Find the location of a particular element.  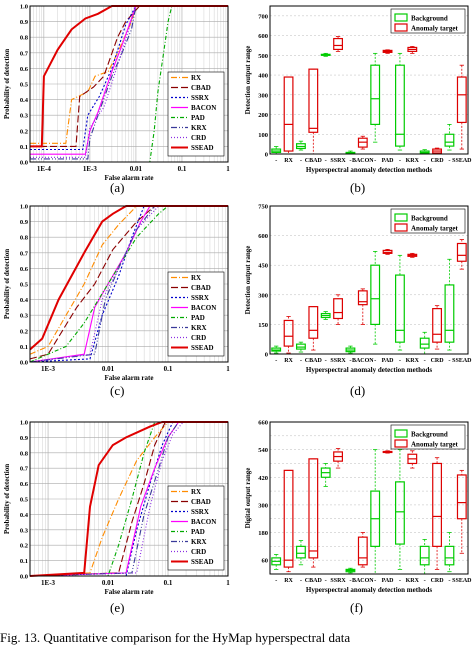

box-anomaly-crd is located at coordinates (437, 327).